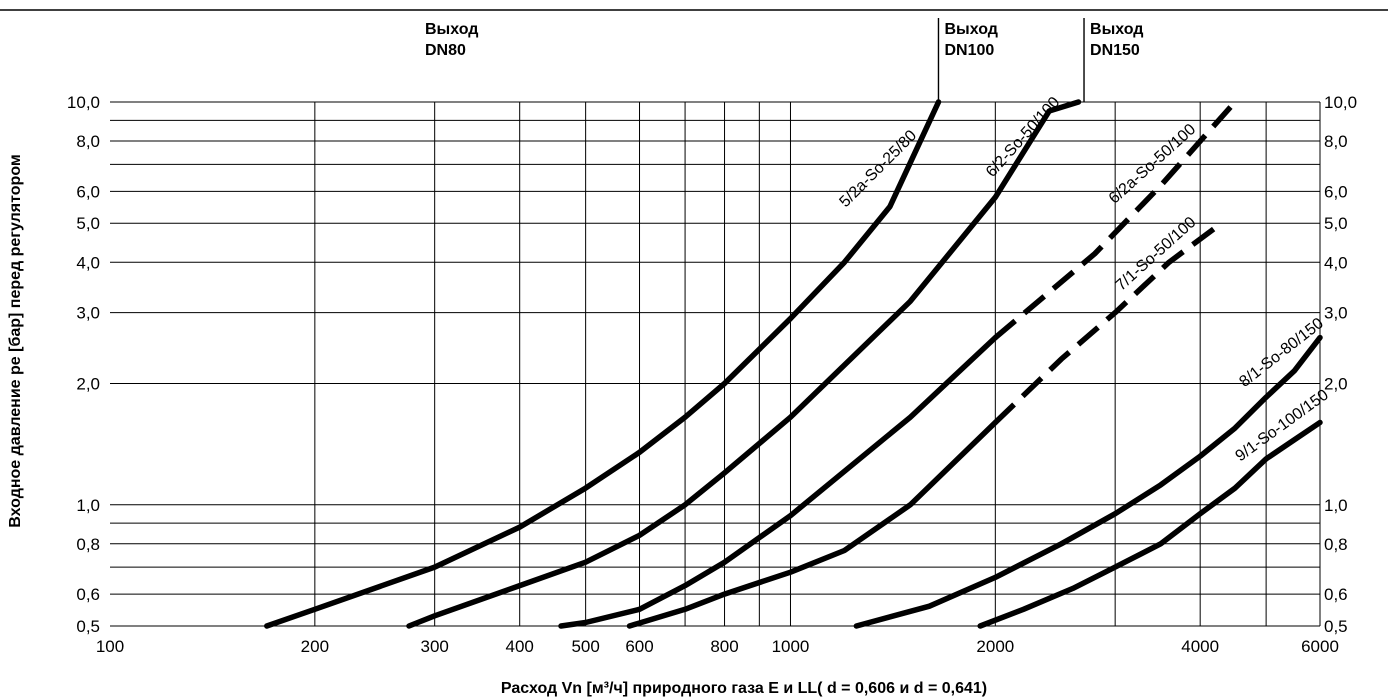 The height and width of the screenshot is (699, 1388). I want to click on outlet-label-line2: DN100, so click(969, 50).